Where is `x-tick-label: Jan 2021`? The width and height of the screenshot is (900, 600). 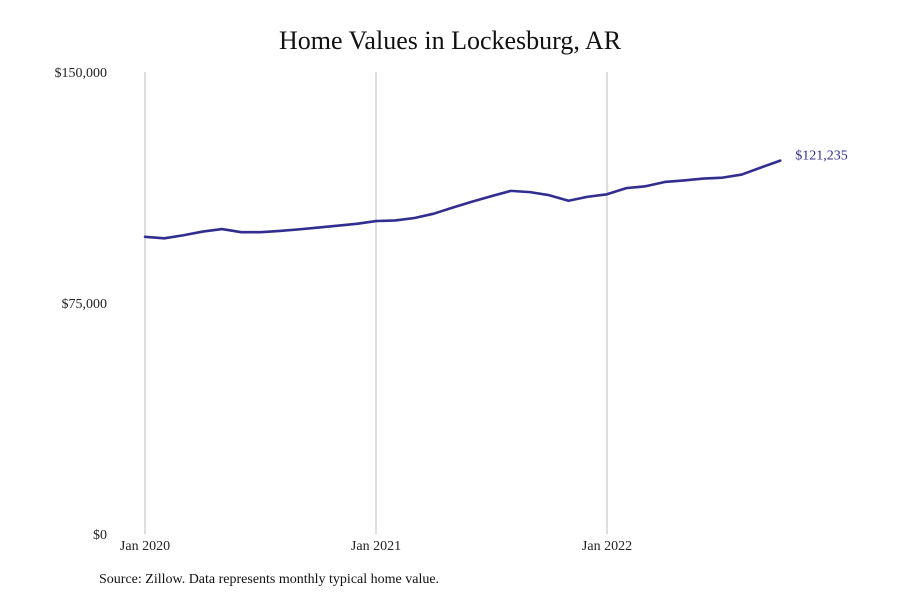
x-tick-label: Jan 2021 is located at coordinates (376, 546).